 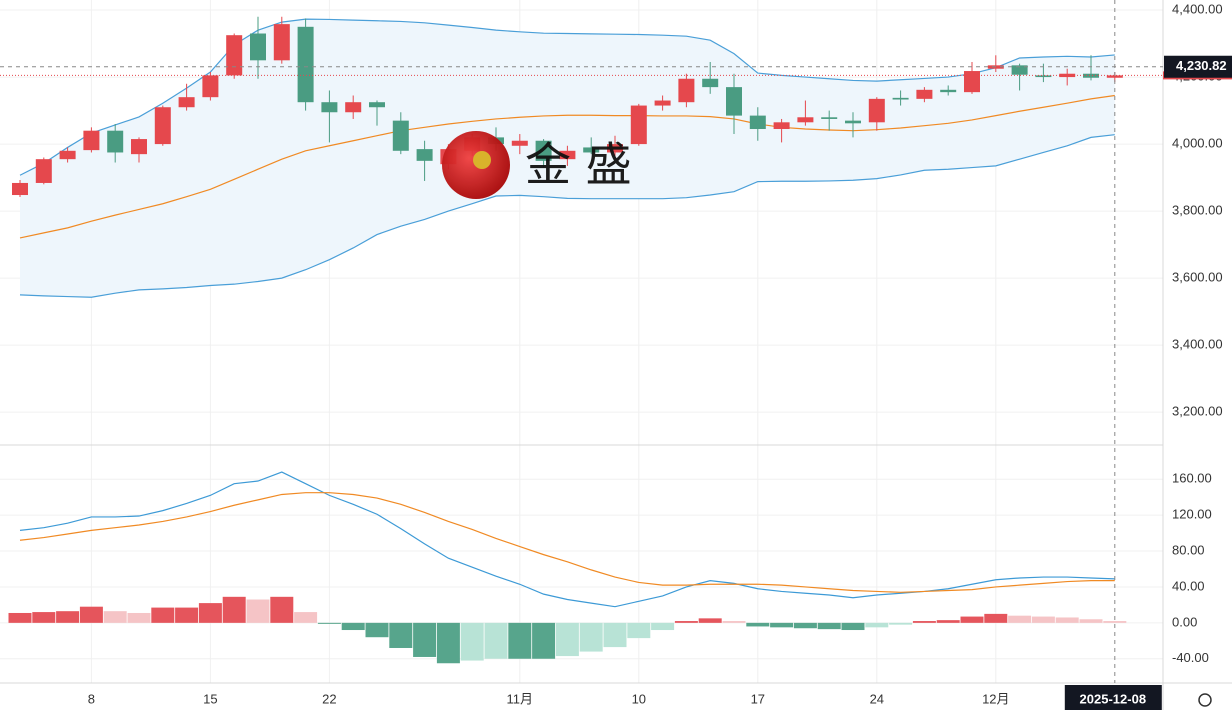 What do you see at coordinates (482, 160) in the screenshot?
I see `logo-dot` at bounding box center [482, 160].